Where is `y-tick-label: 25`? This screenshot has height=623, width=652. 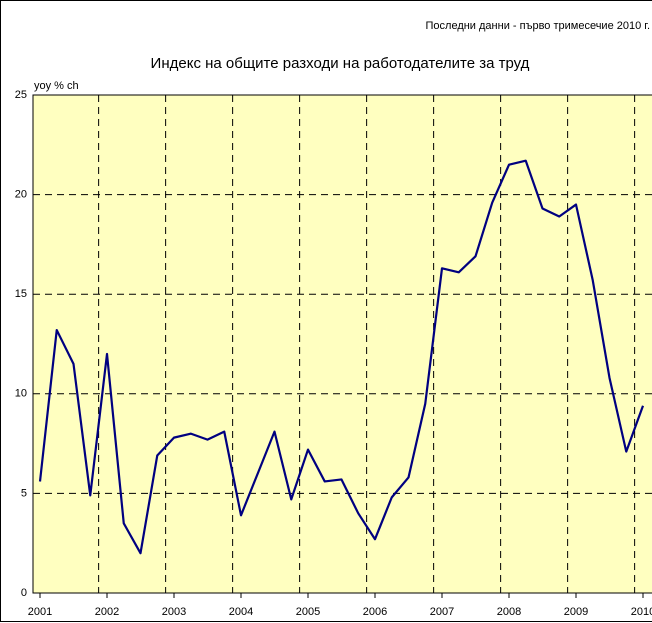 y-tick-label: 25 is located at coordinates (21, 95).